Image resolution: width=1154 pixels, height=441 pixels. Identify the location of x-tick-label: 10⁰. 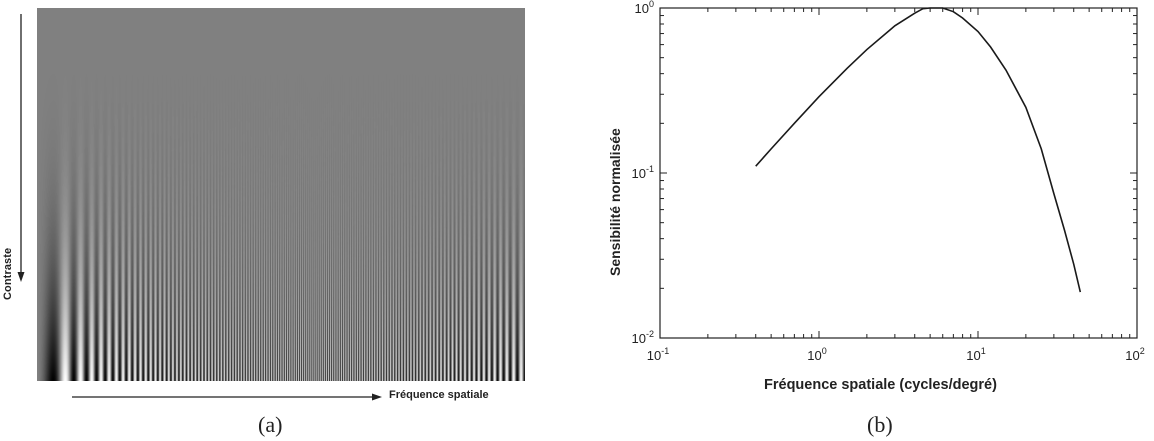
(816, 354).